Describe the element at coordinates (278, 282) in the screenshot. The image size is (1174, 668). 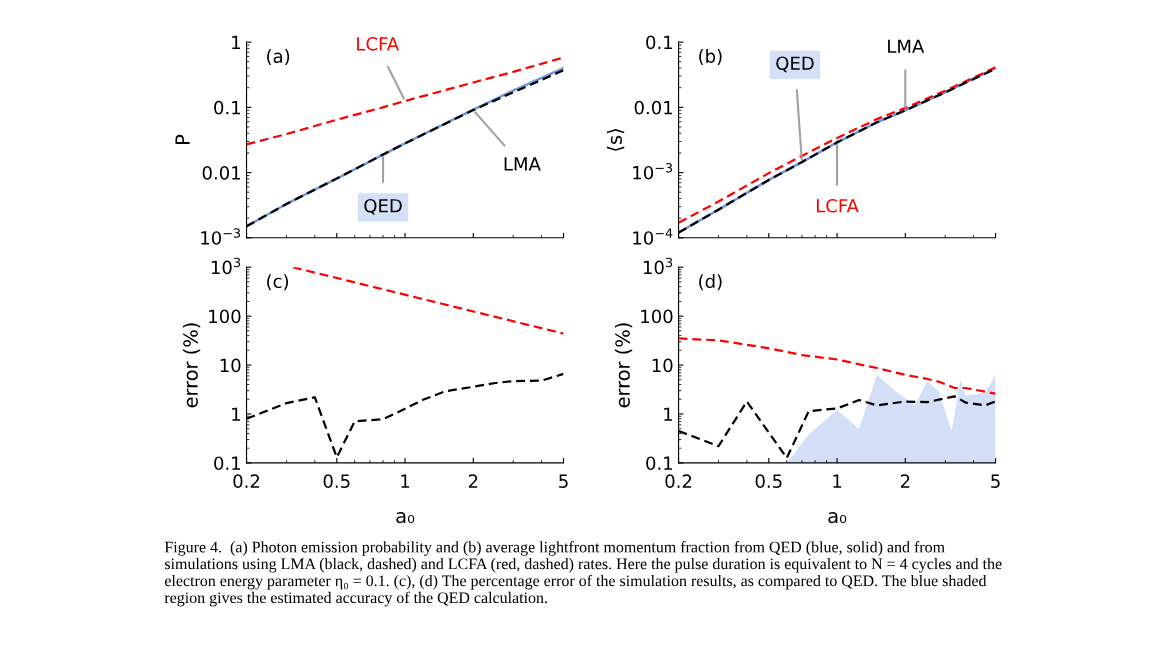
I see `annotation: (c)` at that location.